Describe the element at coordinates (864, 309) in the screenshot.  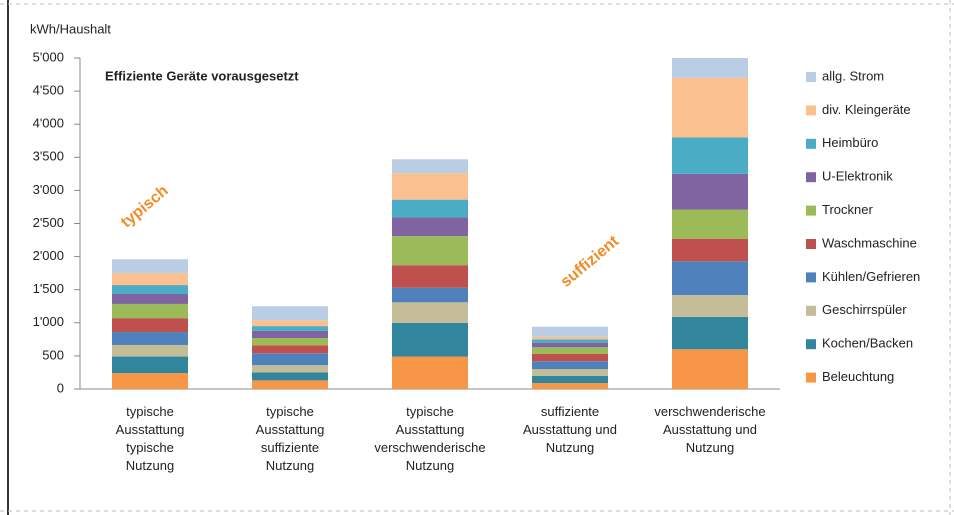
I see `legend-label: Geschirrspüler` at that location.